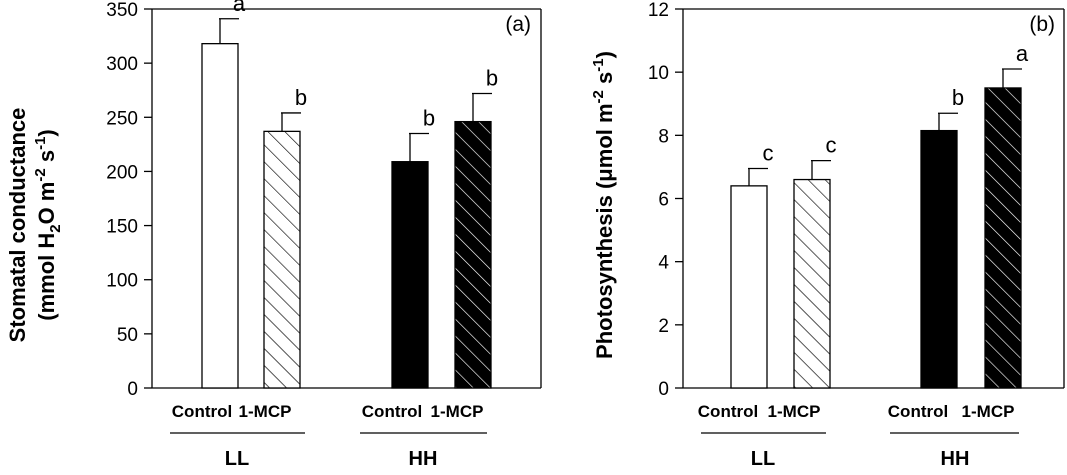  What do you see at coordinates (812, 283) in the screenshot?
I see `panel-b-bar-ll-1-mcp` at bounding box center [812, 283].